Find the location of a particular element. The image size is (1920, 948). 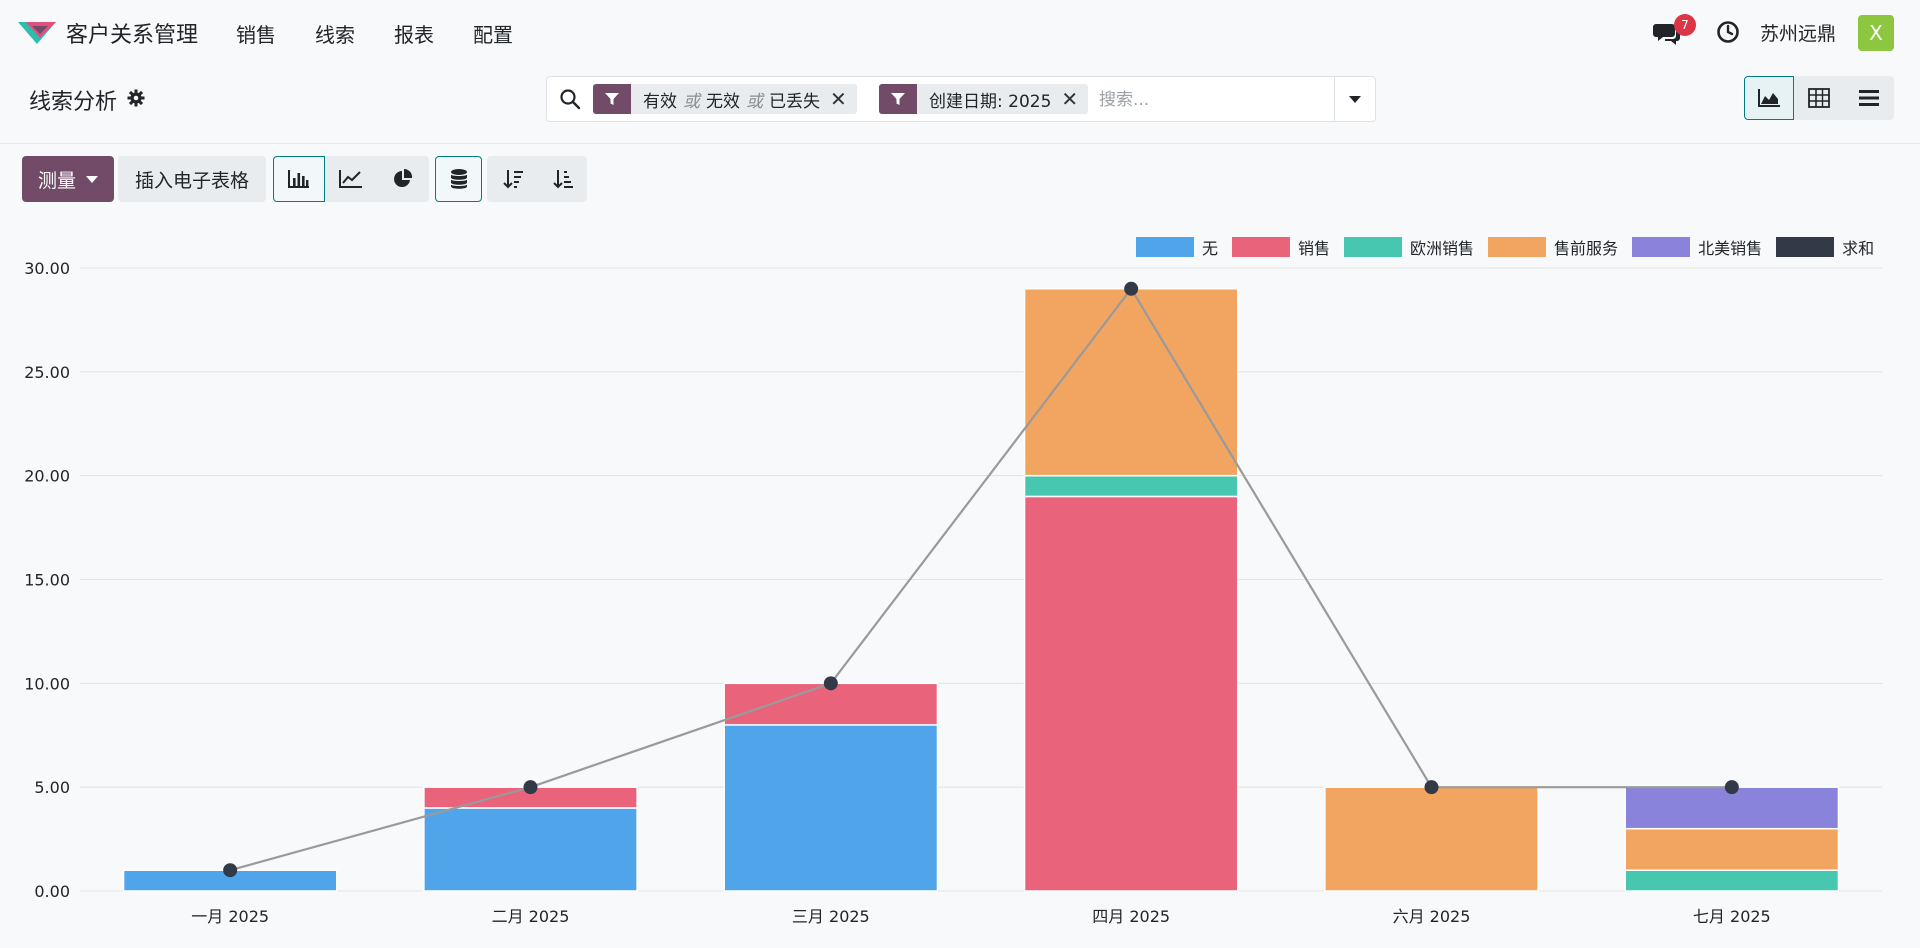

legend-item: 无 is located at coordinates (1177, 247).